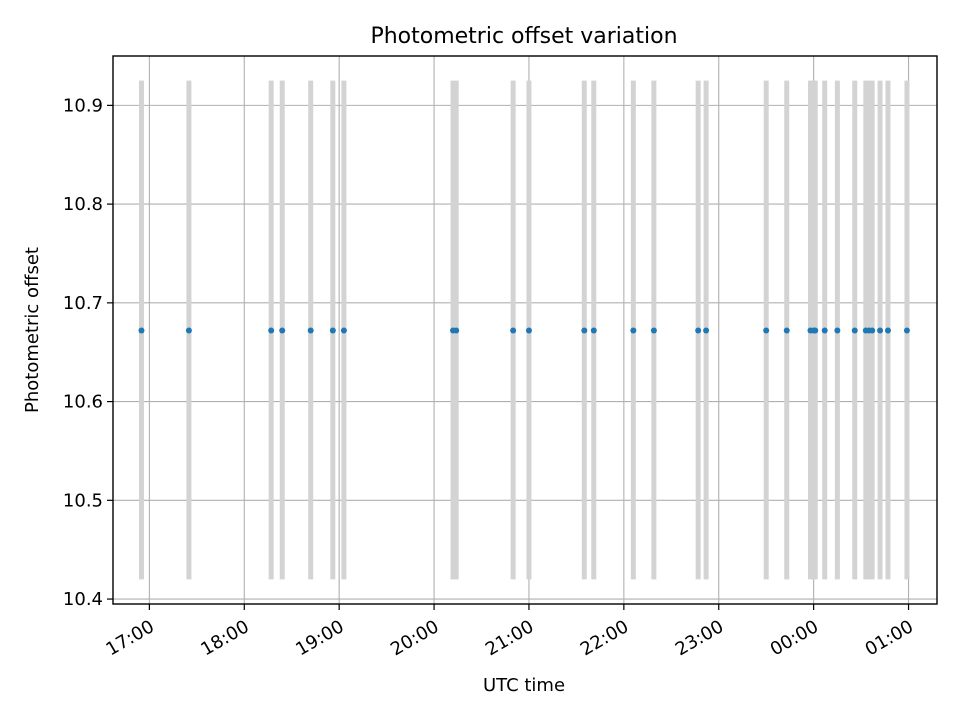  What do you see at coordinates (83, 402) in the screenshot?
I see `y-tick-label: 10.6` at bounding box center [83, 402].